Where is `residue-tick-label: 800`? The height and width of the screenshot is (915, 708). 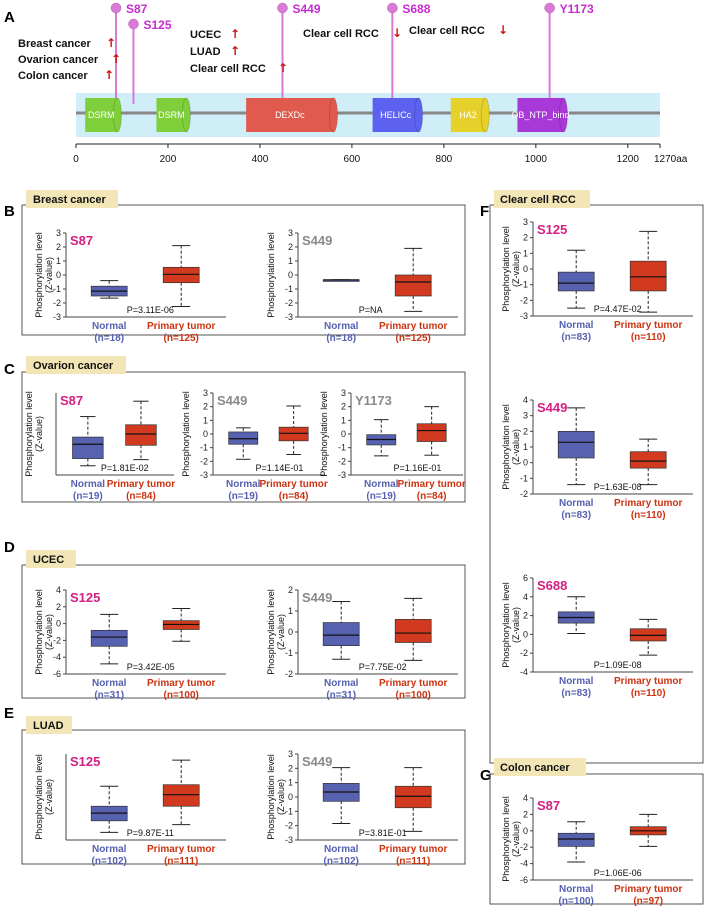 residue-tick-label: 800 is located at coordinates (444, 159).